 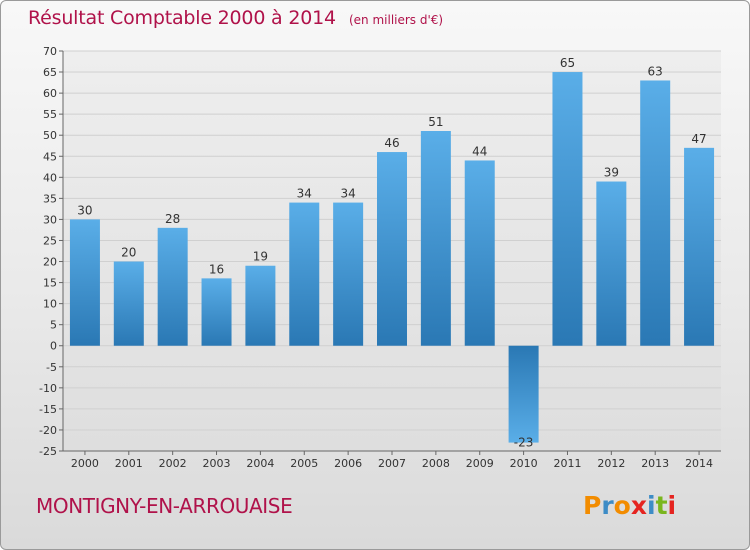 What do you see at coordinates (48, 409) in the screenshot?
I see `y-tick-label: -15` at bounding box center [48, 409].